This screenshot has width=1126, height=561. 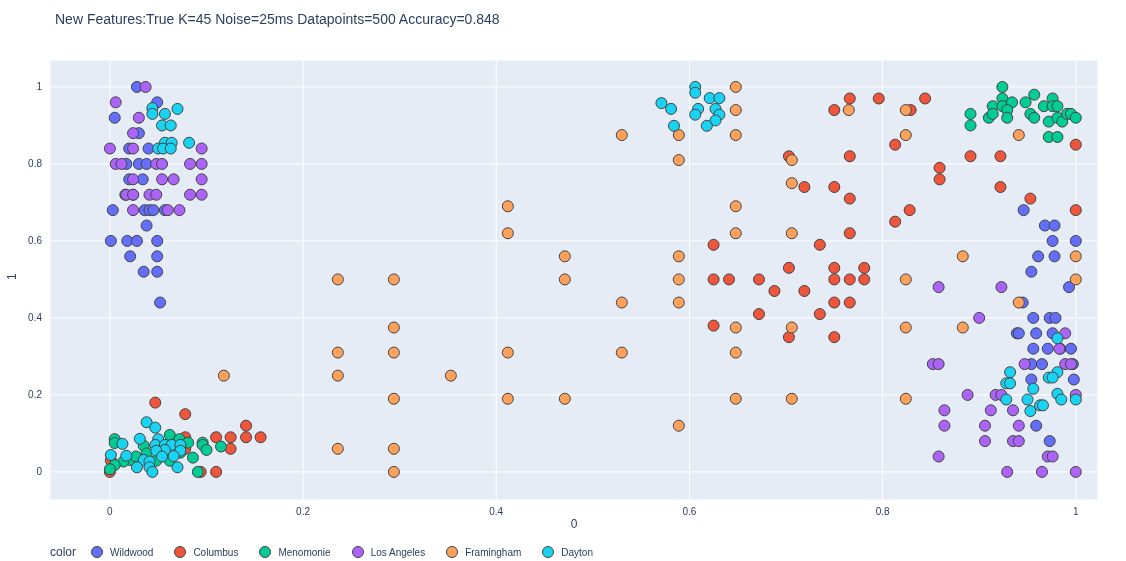 What do you see at coordinates (35, 318) in the screenshot?
I see `y-tick-label: 0.4` at bounding box center [35, 318].